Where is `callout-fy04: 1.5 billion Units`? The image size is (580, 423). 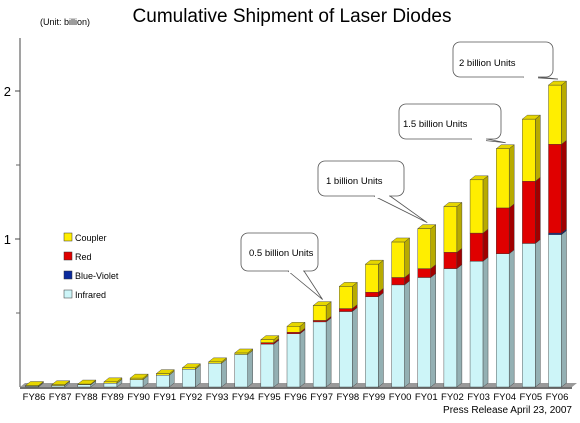 callout-fy04: 1.5 billion Units is located at coordinates (452, 123).